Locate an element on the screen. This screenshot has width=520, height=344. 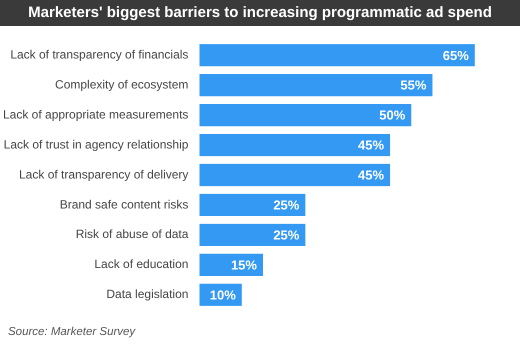
y-tick-label: Brand safe content risks is located at coordinates (124, 204).